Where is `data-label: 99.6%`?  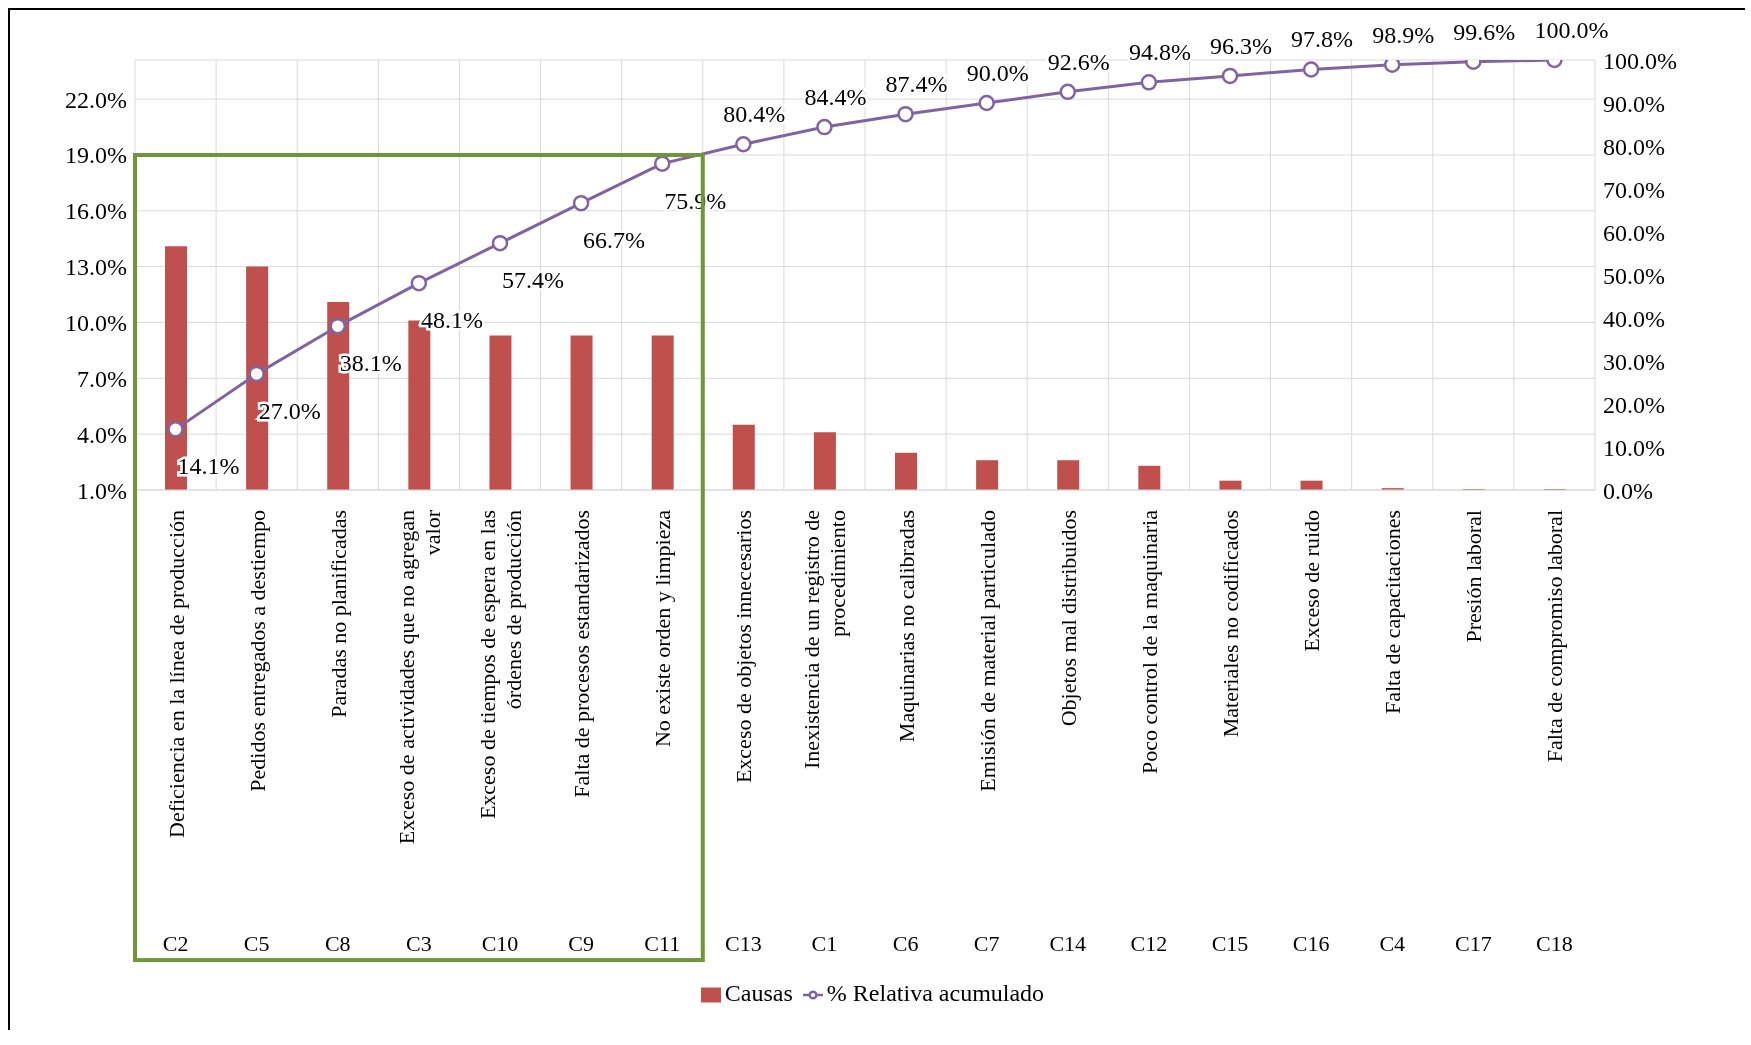 data-label: 99.6% is located at coordinates (1484, 31).